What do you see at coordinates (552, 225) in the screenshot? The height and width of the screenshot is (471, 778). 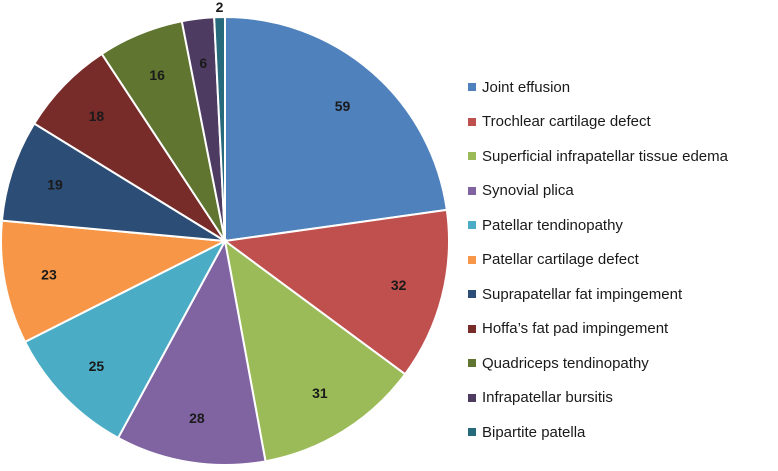 I see `legend-label: Patellar tendinopathy` at bounding box center [552, 225].